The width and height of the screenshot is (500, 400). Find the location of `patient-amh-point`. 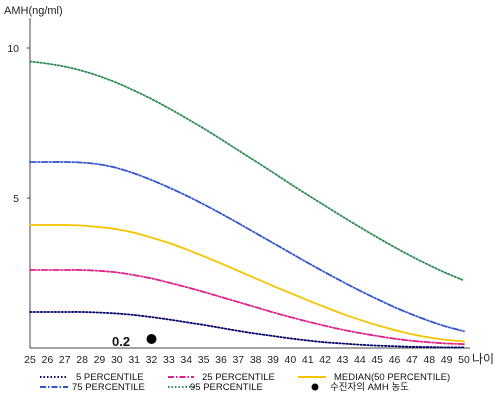

patient-amh-point is located at coordinates (151, 339).